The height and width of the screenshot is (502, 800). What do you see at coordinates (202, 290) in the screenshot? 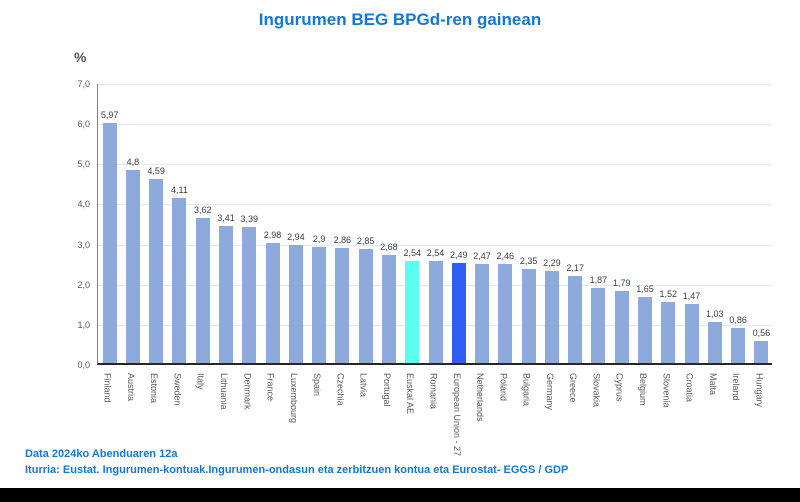
I see `bar-italy` at bounding box center [202, 290].